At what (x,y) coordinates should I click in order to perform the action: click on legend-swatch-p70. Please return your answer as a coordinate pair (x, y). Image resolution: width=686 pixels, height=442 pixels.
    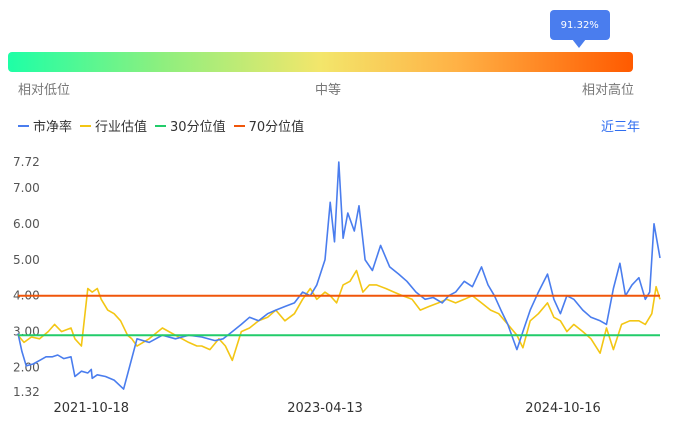
    Looking at the image, I should click on (239, 125).